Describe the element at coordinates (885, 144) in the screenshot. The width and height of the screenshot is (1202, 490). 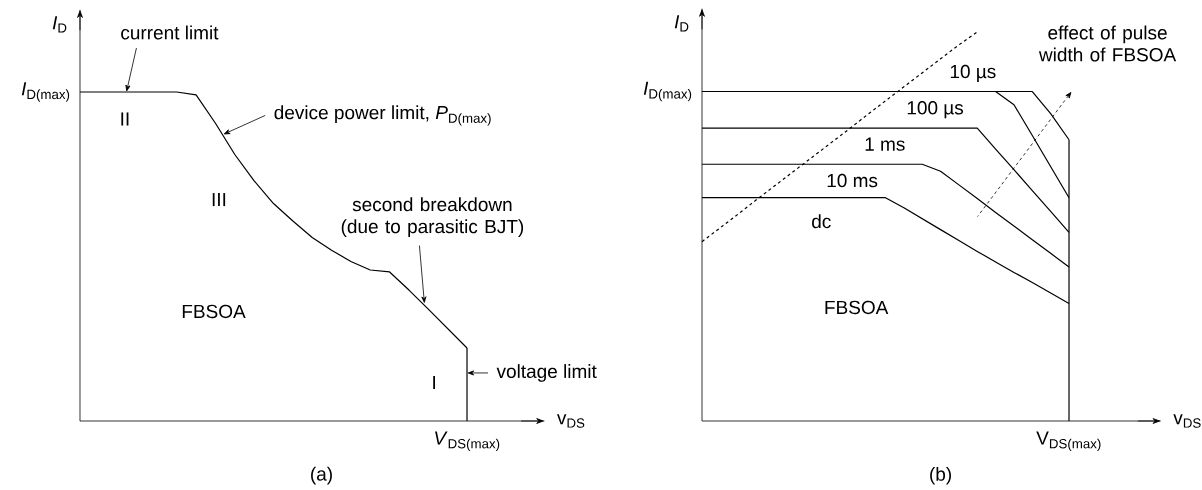
I see `series-label: 1 ms` at that location.